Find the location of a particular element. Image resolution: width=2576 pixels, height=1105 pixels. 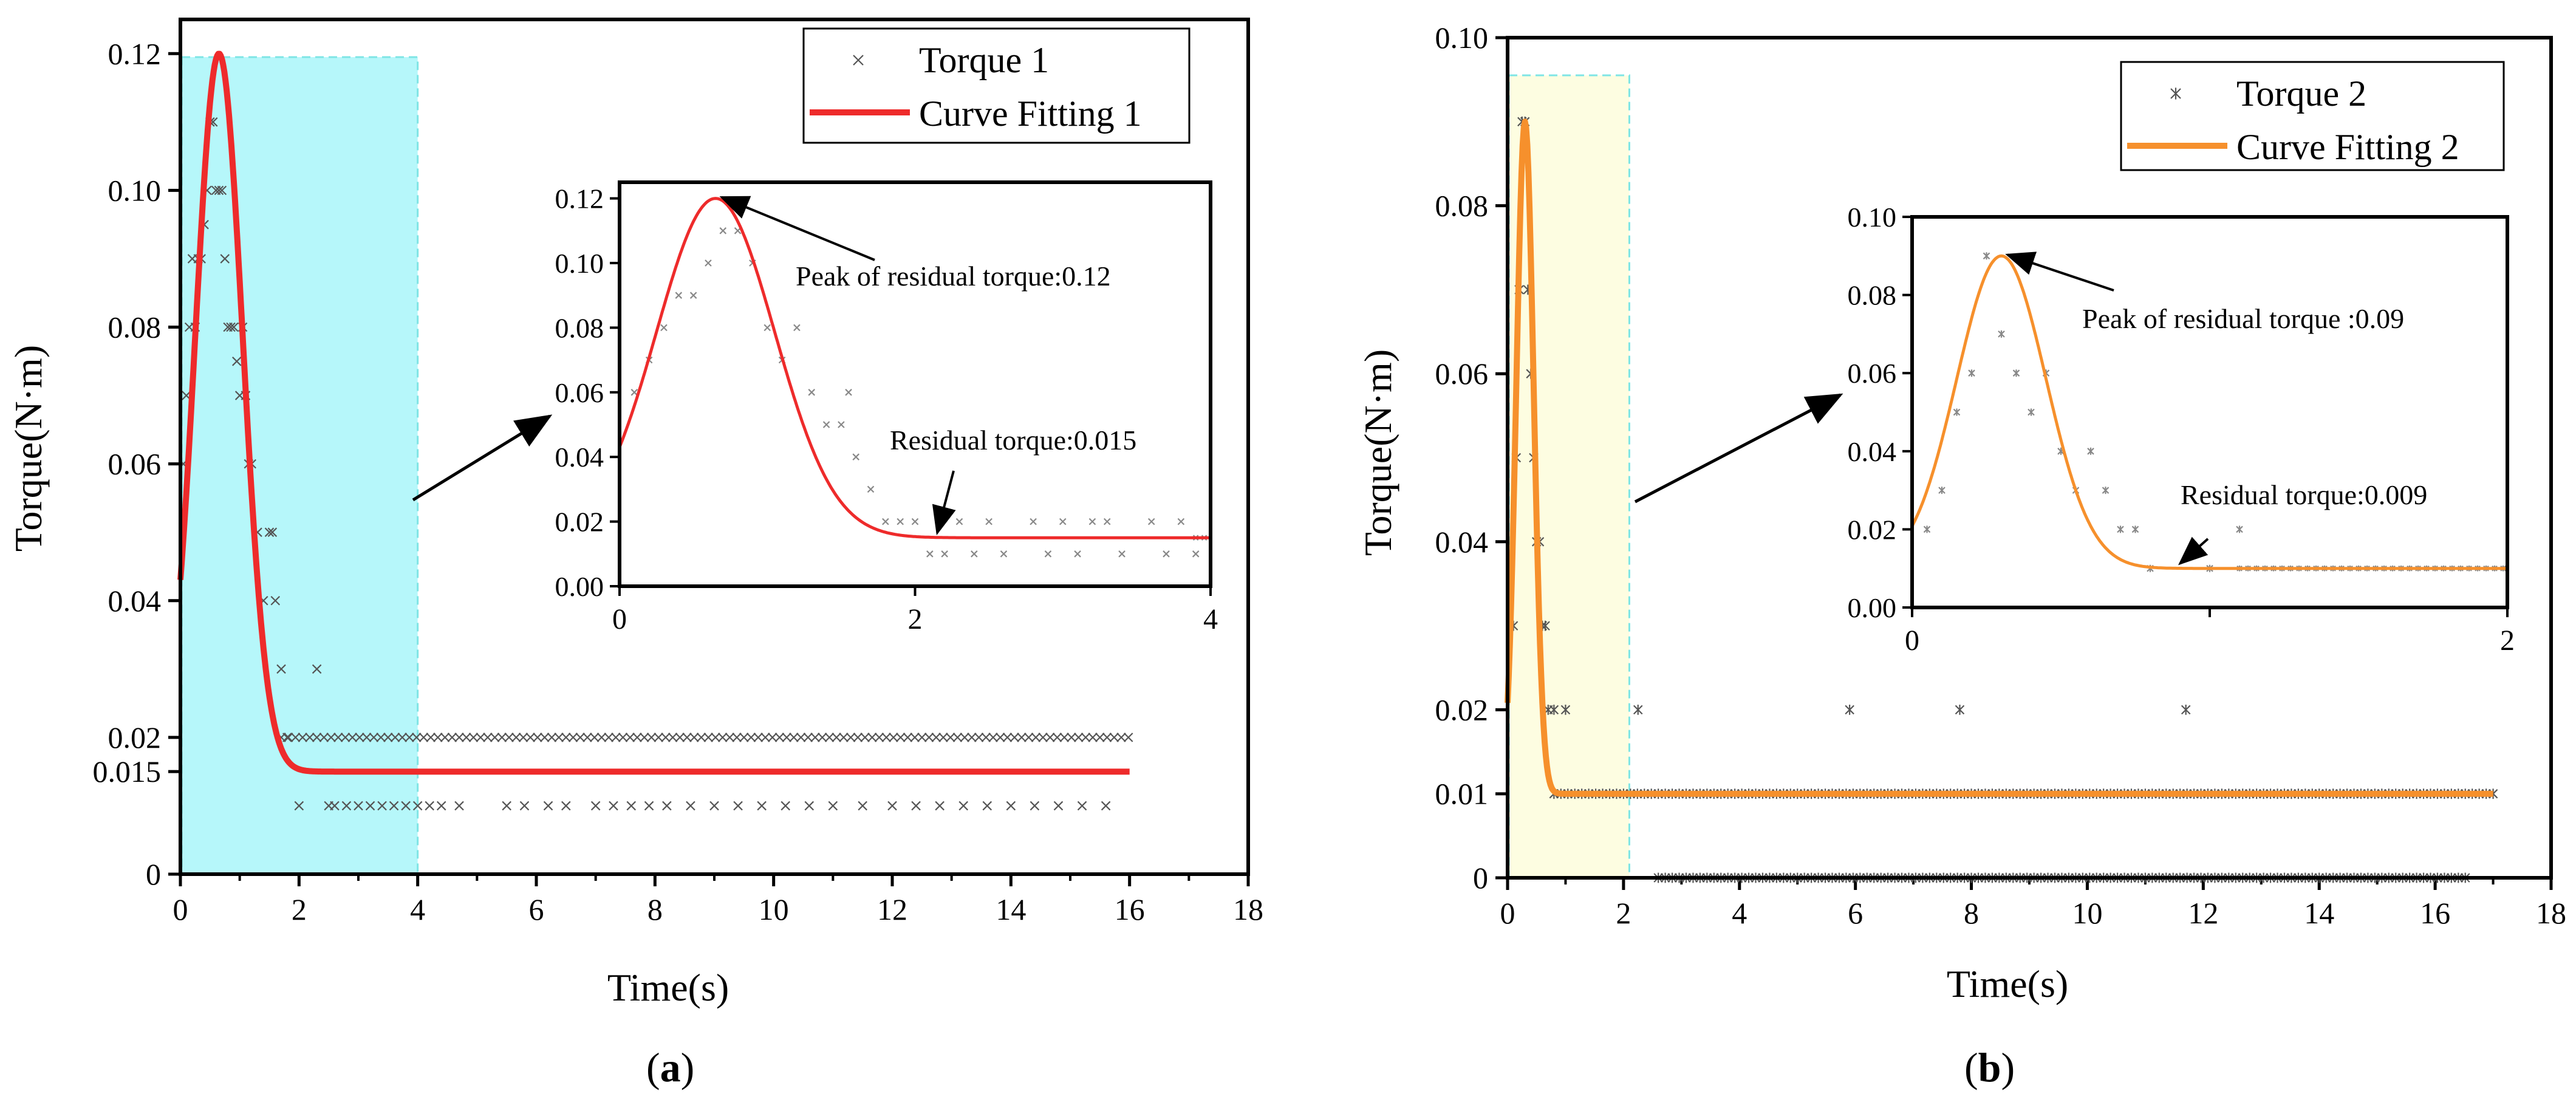

y-axis-label: Torque(N·m) is located at coordinates (1377, 452).